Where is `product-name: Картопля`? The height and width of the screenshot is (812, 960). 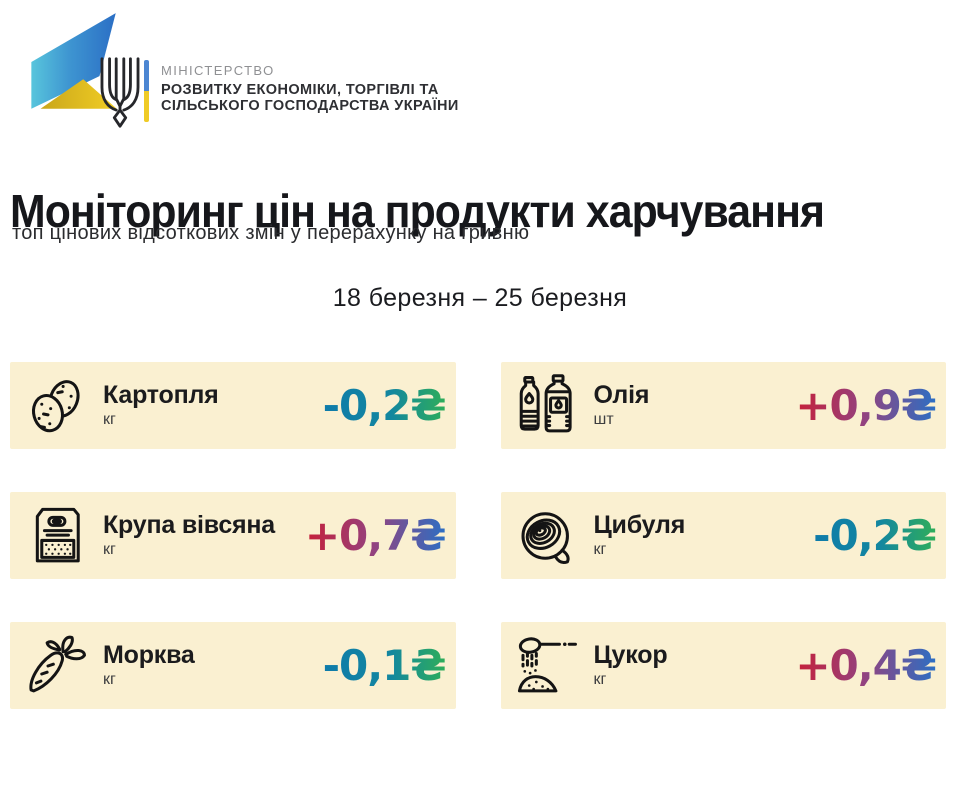
product-name: Картопля is located at coordinates (161, 395).